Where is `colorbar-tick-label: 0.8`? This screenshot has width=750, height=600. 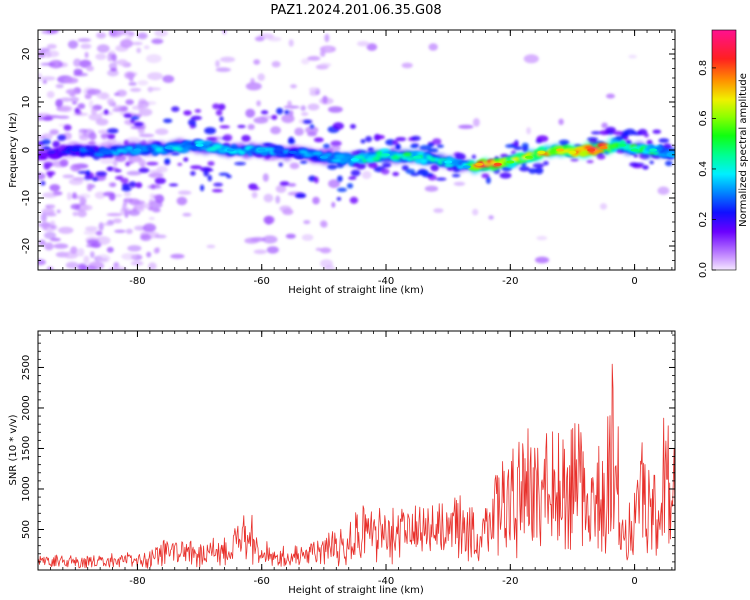 colorbar-tick-label: 0.8 is located at coordinates (703, 68).